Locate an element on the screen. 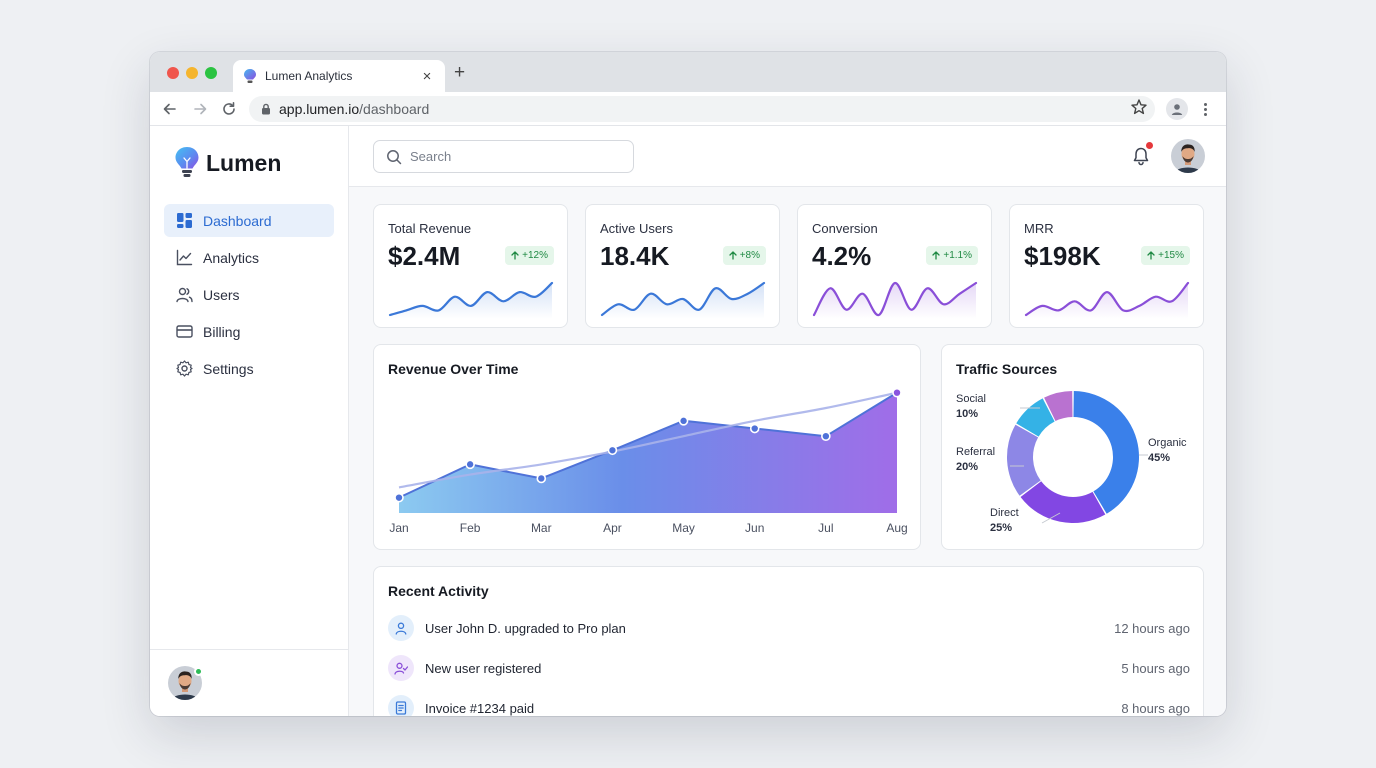 Image resolution: width=1376 pixels, height=768 pixels. activity-text: User John D. upgraded to Pro plan is located at coordinates (525, 628).